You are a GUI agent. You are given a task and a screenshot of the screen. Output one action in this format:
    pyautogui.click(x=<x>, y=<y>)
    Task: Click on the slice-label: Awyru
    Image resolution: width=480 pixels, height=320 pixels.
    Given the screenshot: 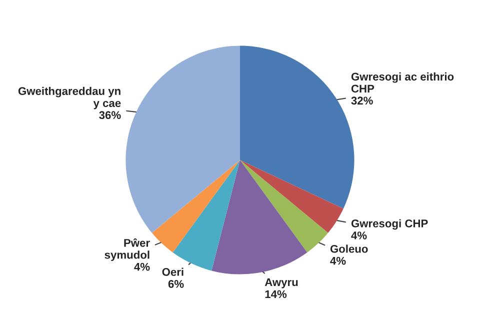 What is the action you would take?
    pyautogui.click(x=281, y=283)
    